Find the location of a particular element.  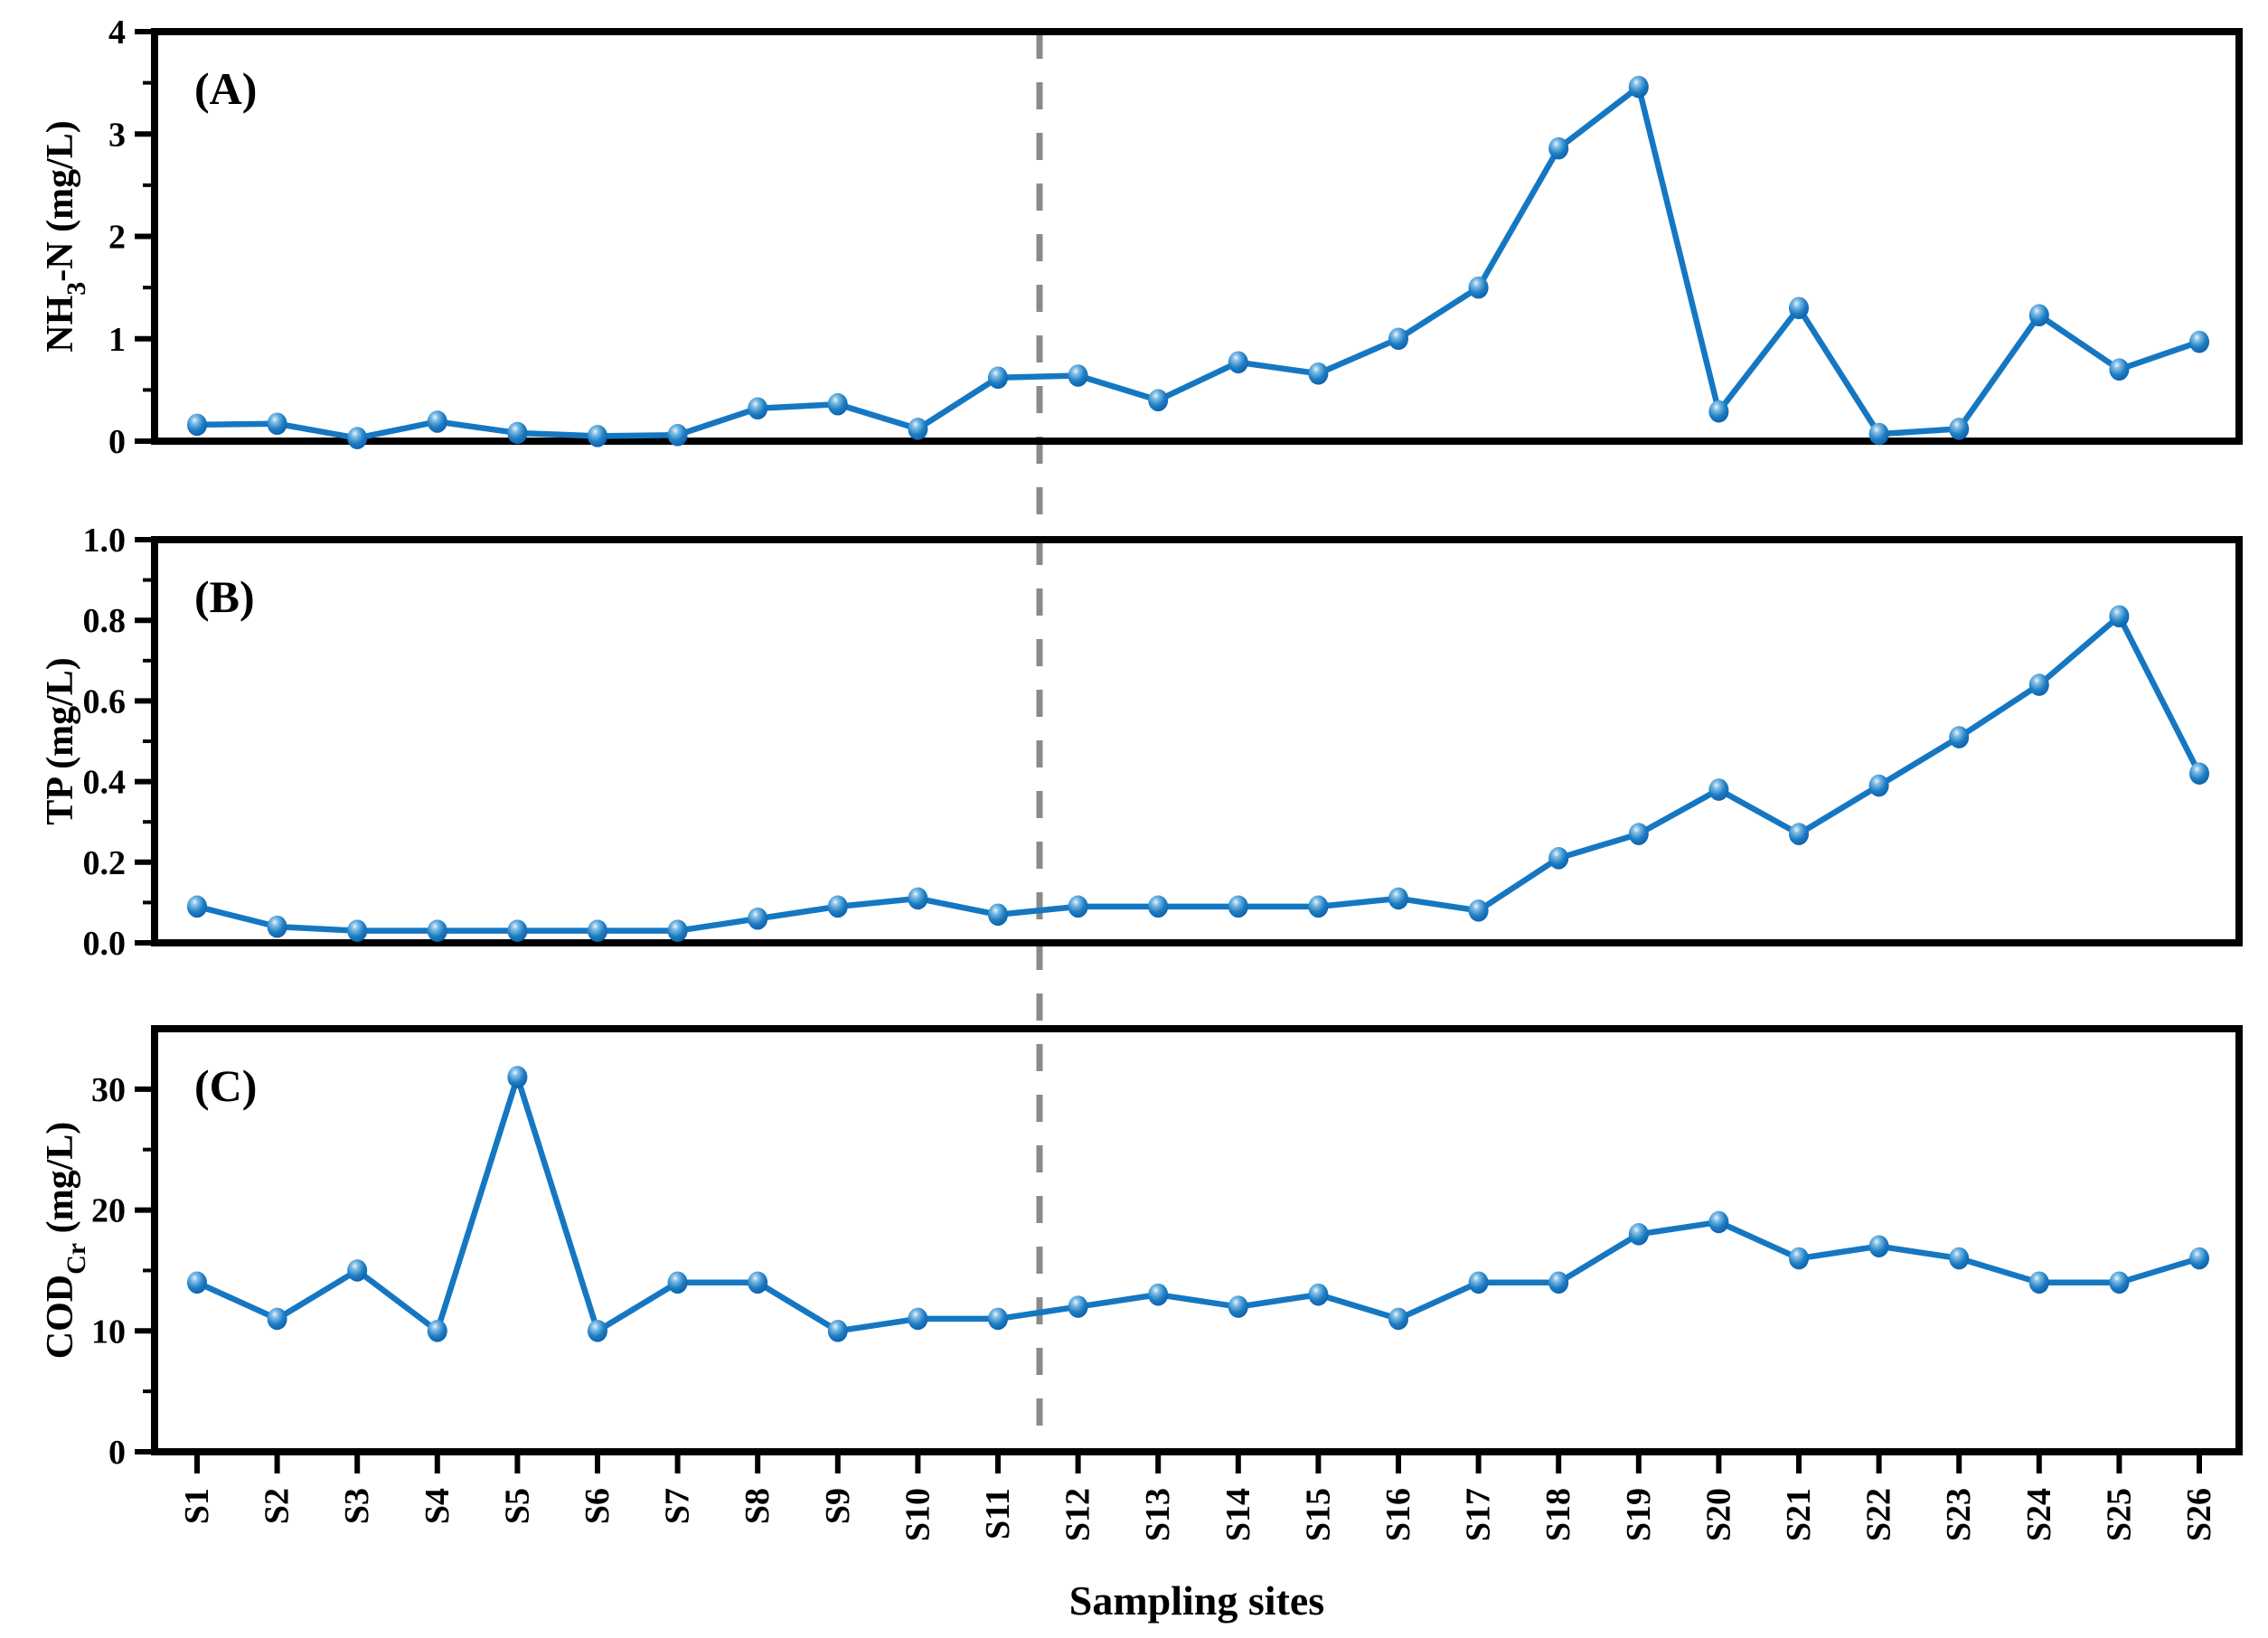

y-axis-title-text: COD is located at coordinates (61, 1317).